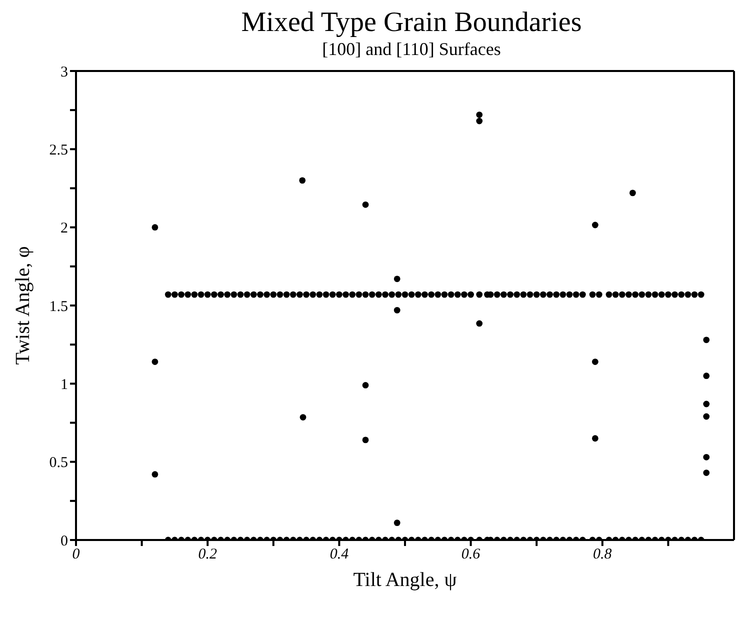  I want to click on x-tick-label: 0.4, so click(340, 554).